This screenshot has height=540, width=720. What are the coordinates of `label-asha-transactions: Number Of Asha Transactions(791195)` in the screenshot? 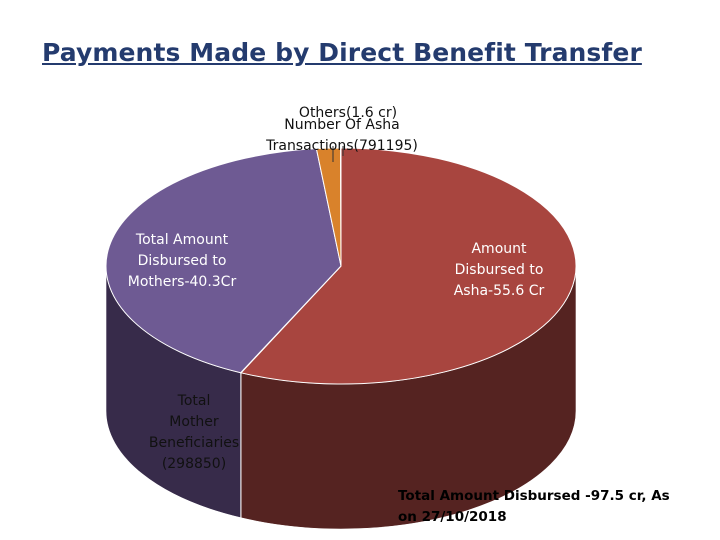 It's located at (342, 135).